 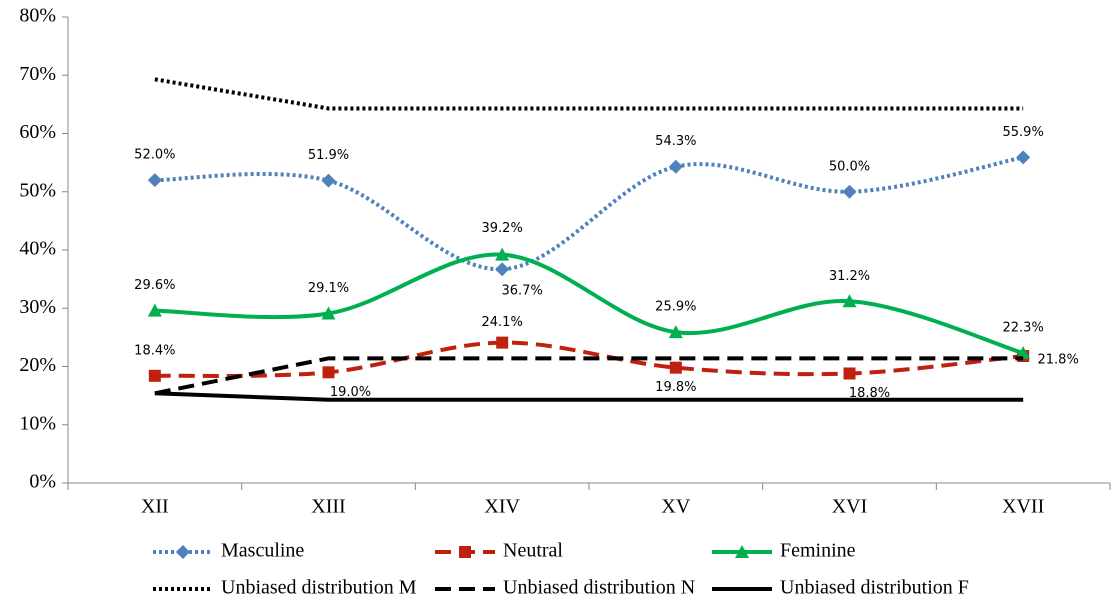 I want to click on data-label: 25.9%, so click(x=675, y=307).